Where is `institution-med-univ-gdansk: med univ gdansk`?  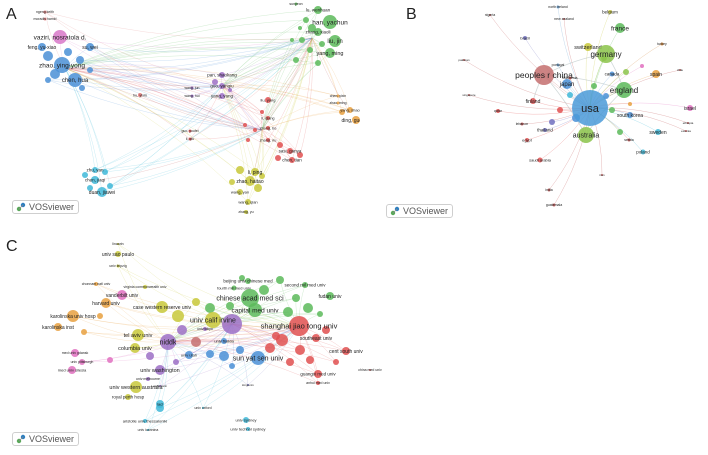 institution-med-univ-gdansk: med univ gdansk is located at coordinates (75, 353).